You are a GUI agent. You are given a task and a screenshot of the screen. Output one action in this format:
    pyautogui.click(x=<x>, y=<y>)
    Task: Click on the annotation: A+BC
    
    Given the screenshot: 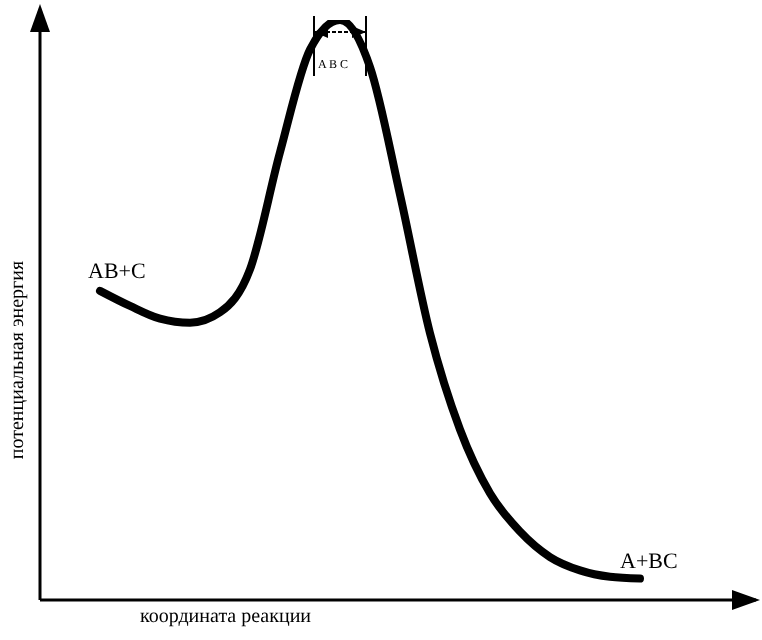 What is the action you would take?
    pyautogui.click(x=649, y=562)
    